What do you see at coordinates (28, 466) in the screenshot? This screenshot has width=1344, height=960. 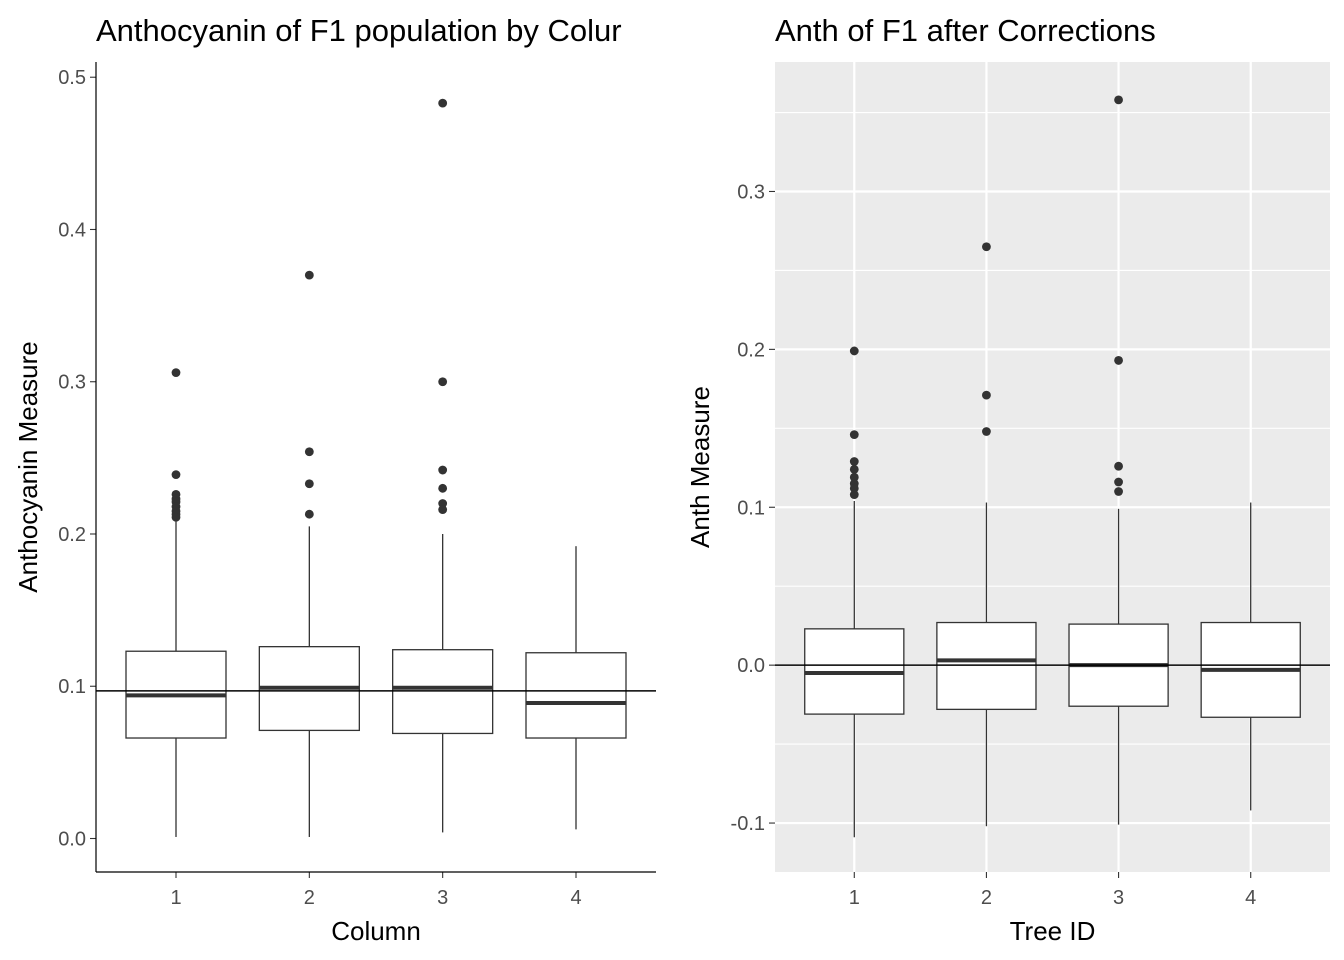 I see `y-axis-title: Anthocyanin Measure` at bounding box center [28, 466].